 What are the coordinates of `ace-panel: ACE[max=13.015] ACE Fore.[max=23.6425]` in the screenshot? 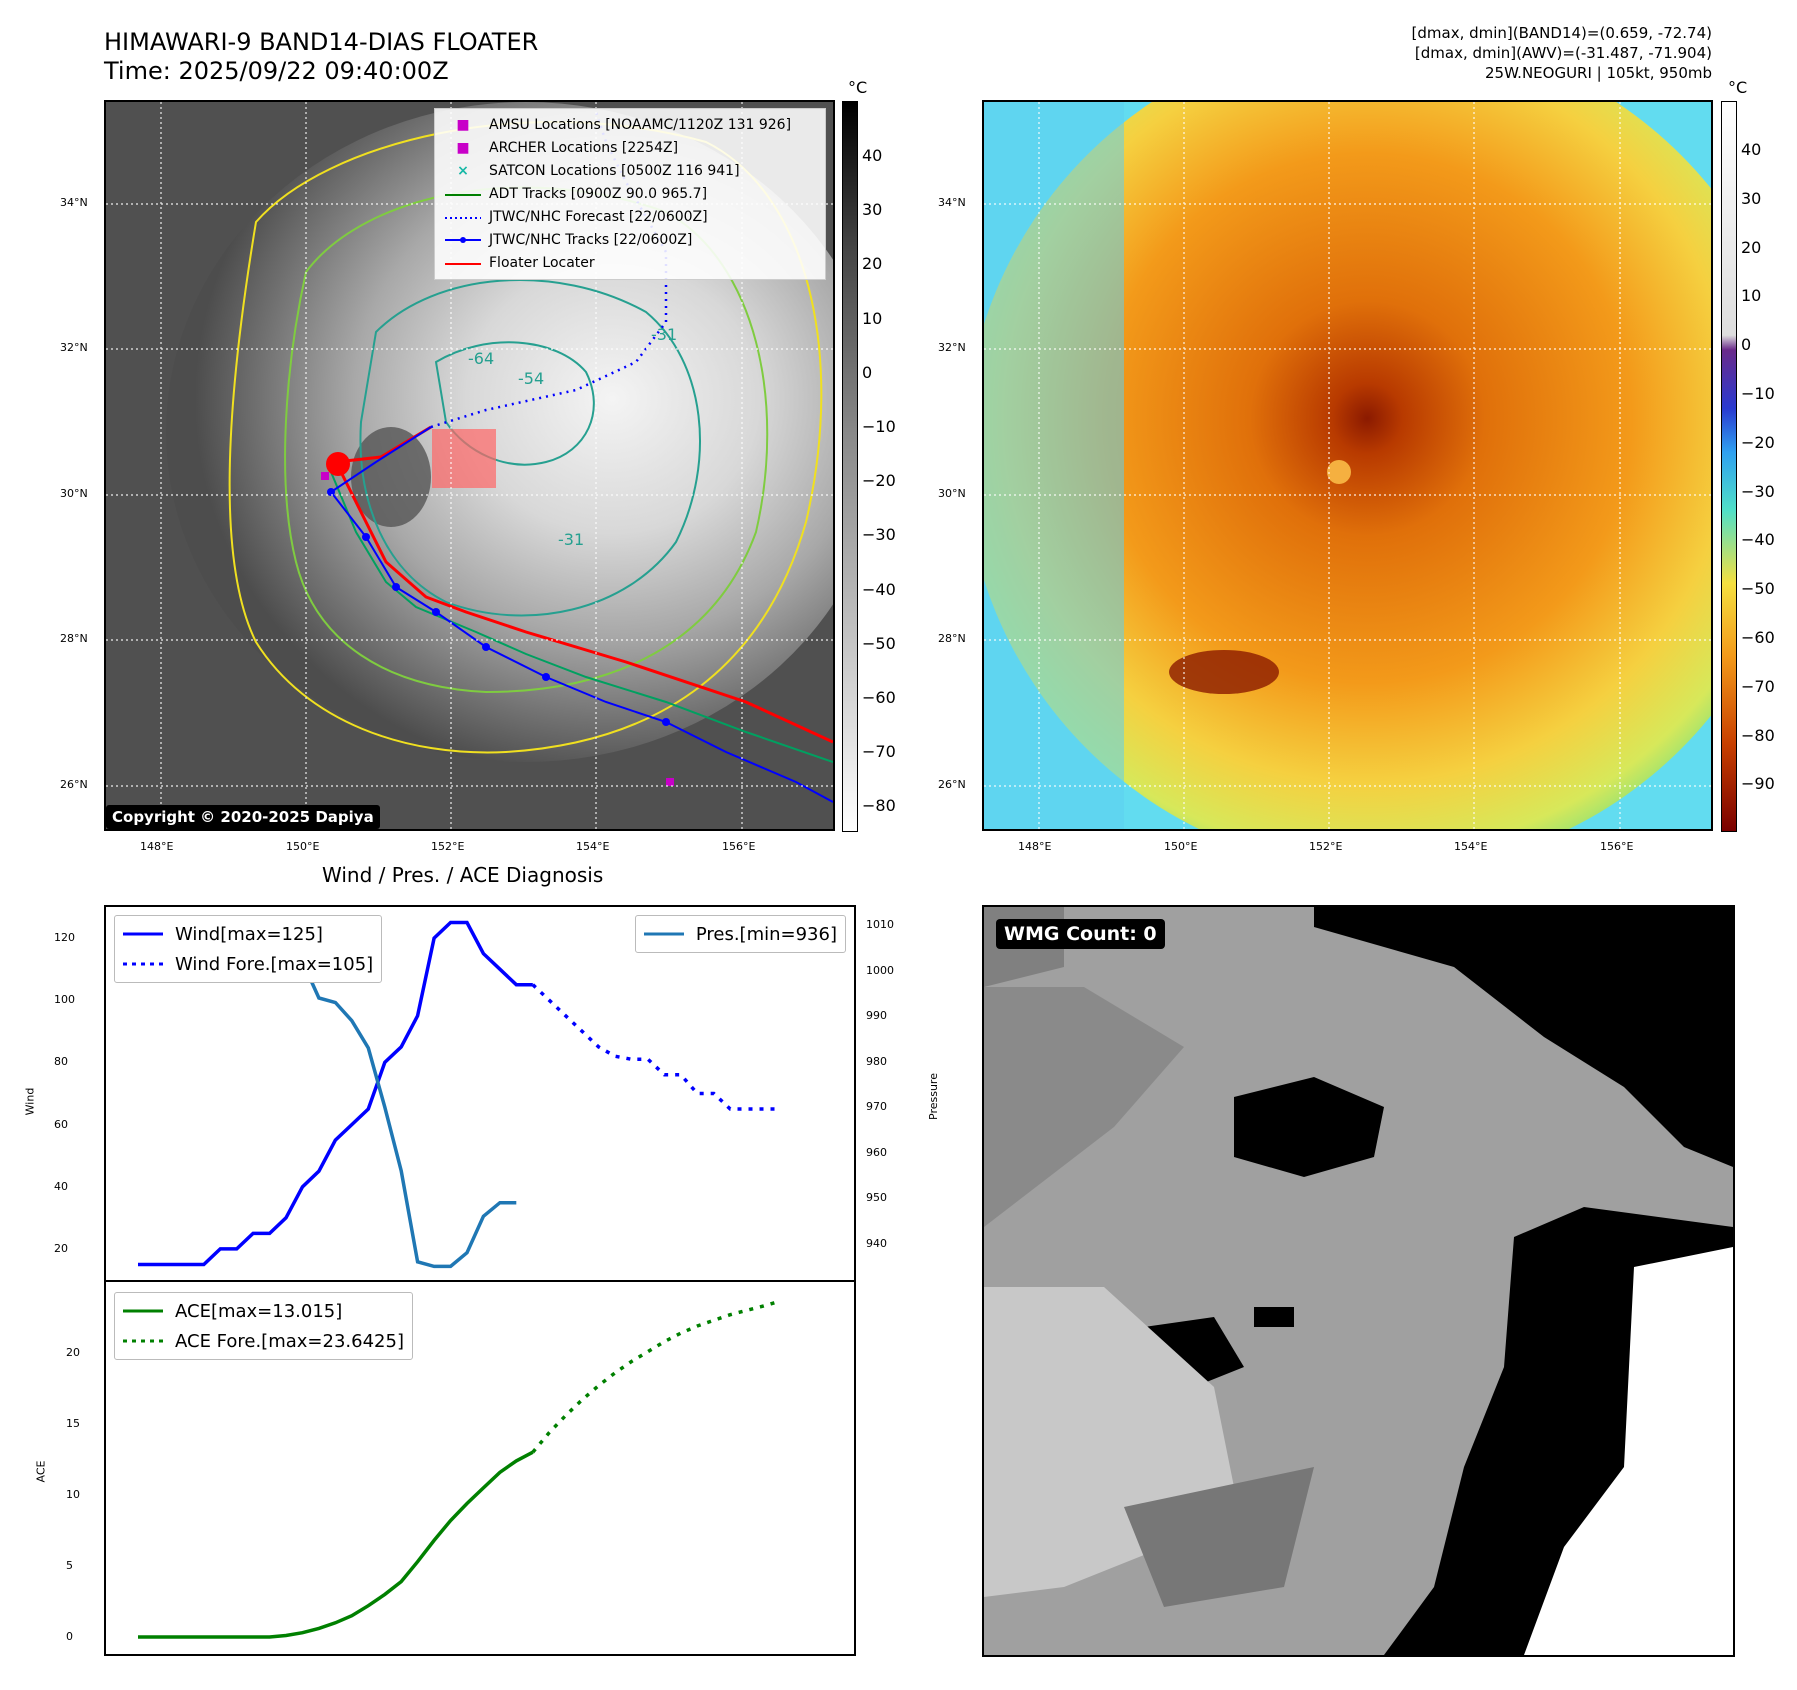 It's located at (480, 1468).